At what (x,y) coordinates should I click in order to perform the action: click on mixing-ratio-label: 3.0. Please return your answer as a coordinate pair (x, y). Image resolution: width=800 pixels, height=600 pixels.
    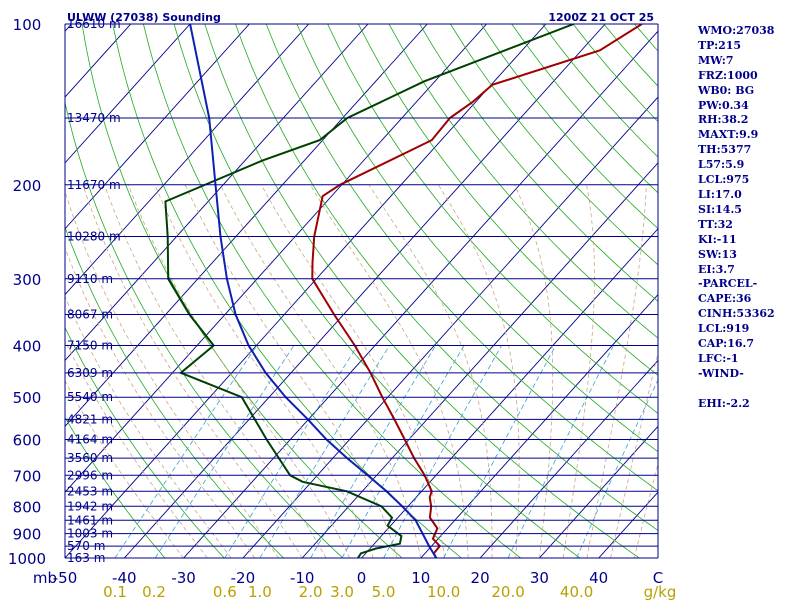
    Looking at the image, I should click on (342, 591).